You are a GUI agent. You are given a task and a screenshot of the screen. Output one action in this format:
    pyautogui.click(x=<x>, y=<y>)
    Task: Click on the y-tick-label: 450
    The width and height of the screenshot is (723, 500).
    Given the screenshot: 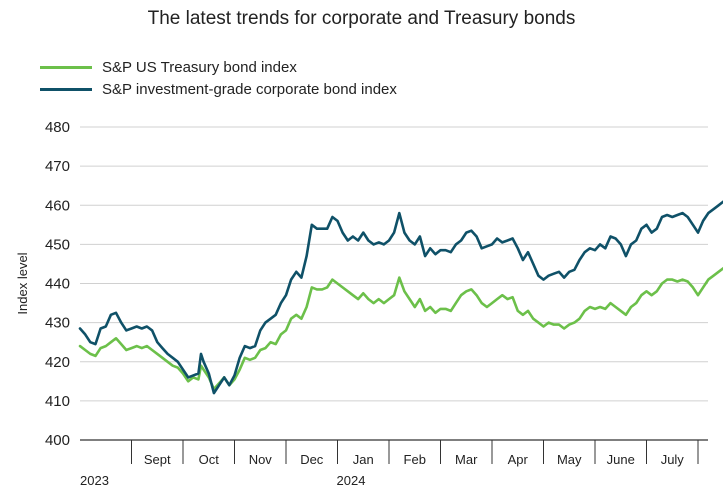 What is the action you would take?
    pyautogui.click(x=57, y=244)
    